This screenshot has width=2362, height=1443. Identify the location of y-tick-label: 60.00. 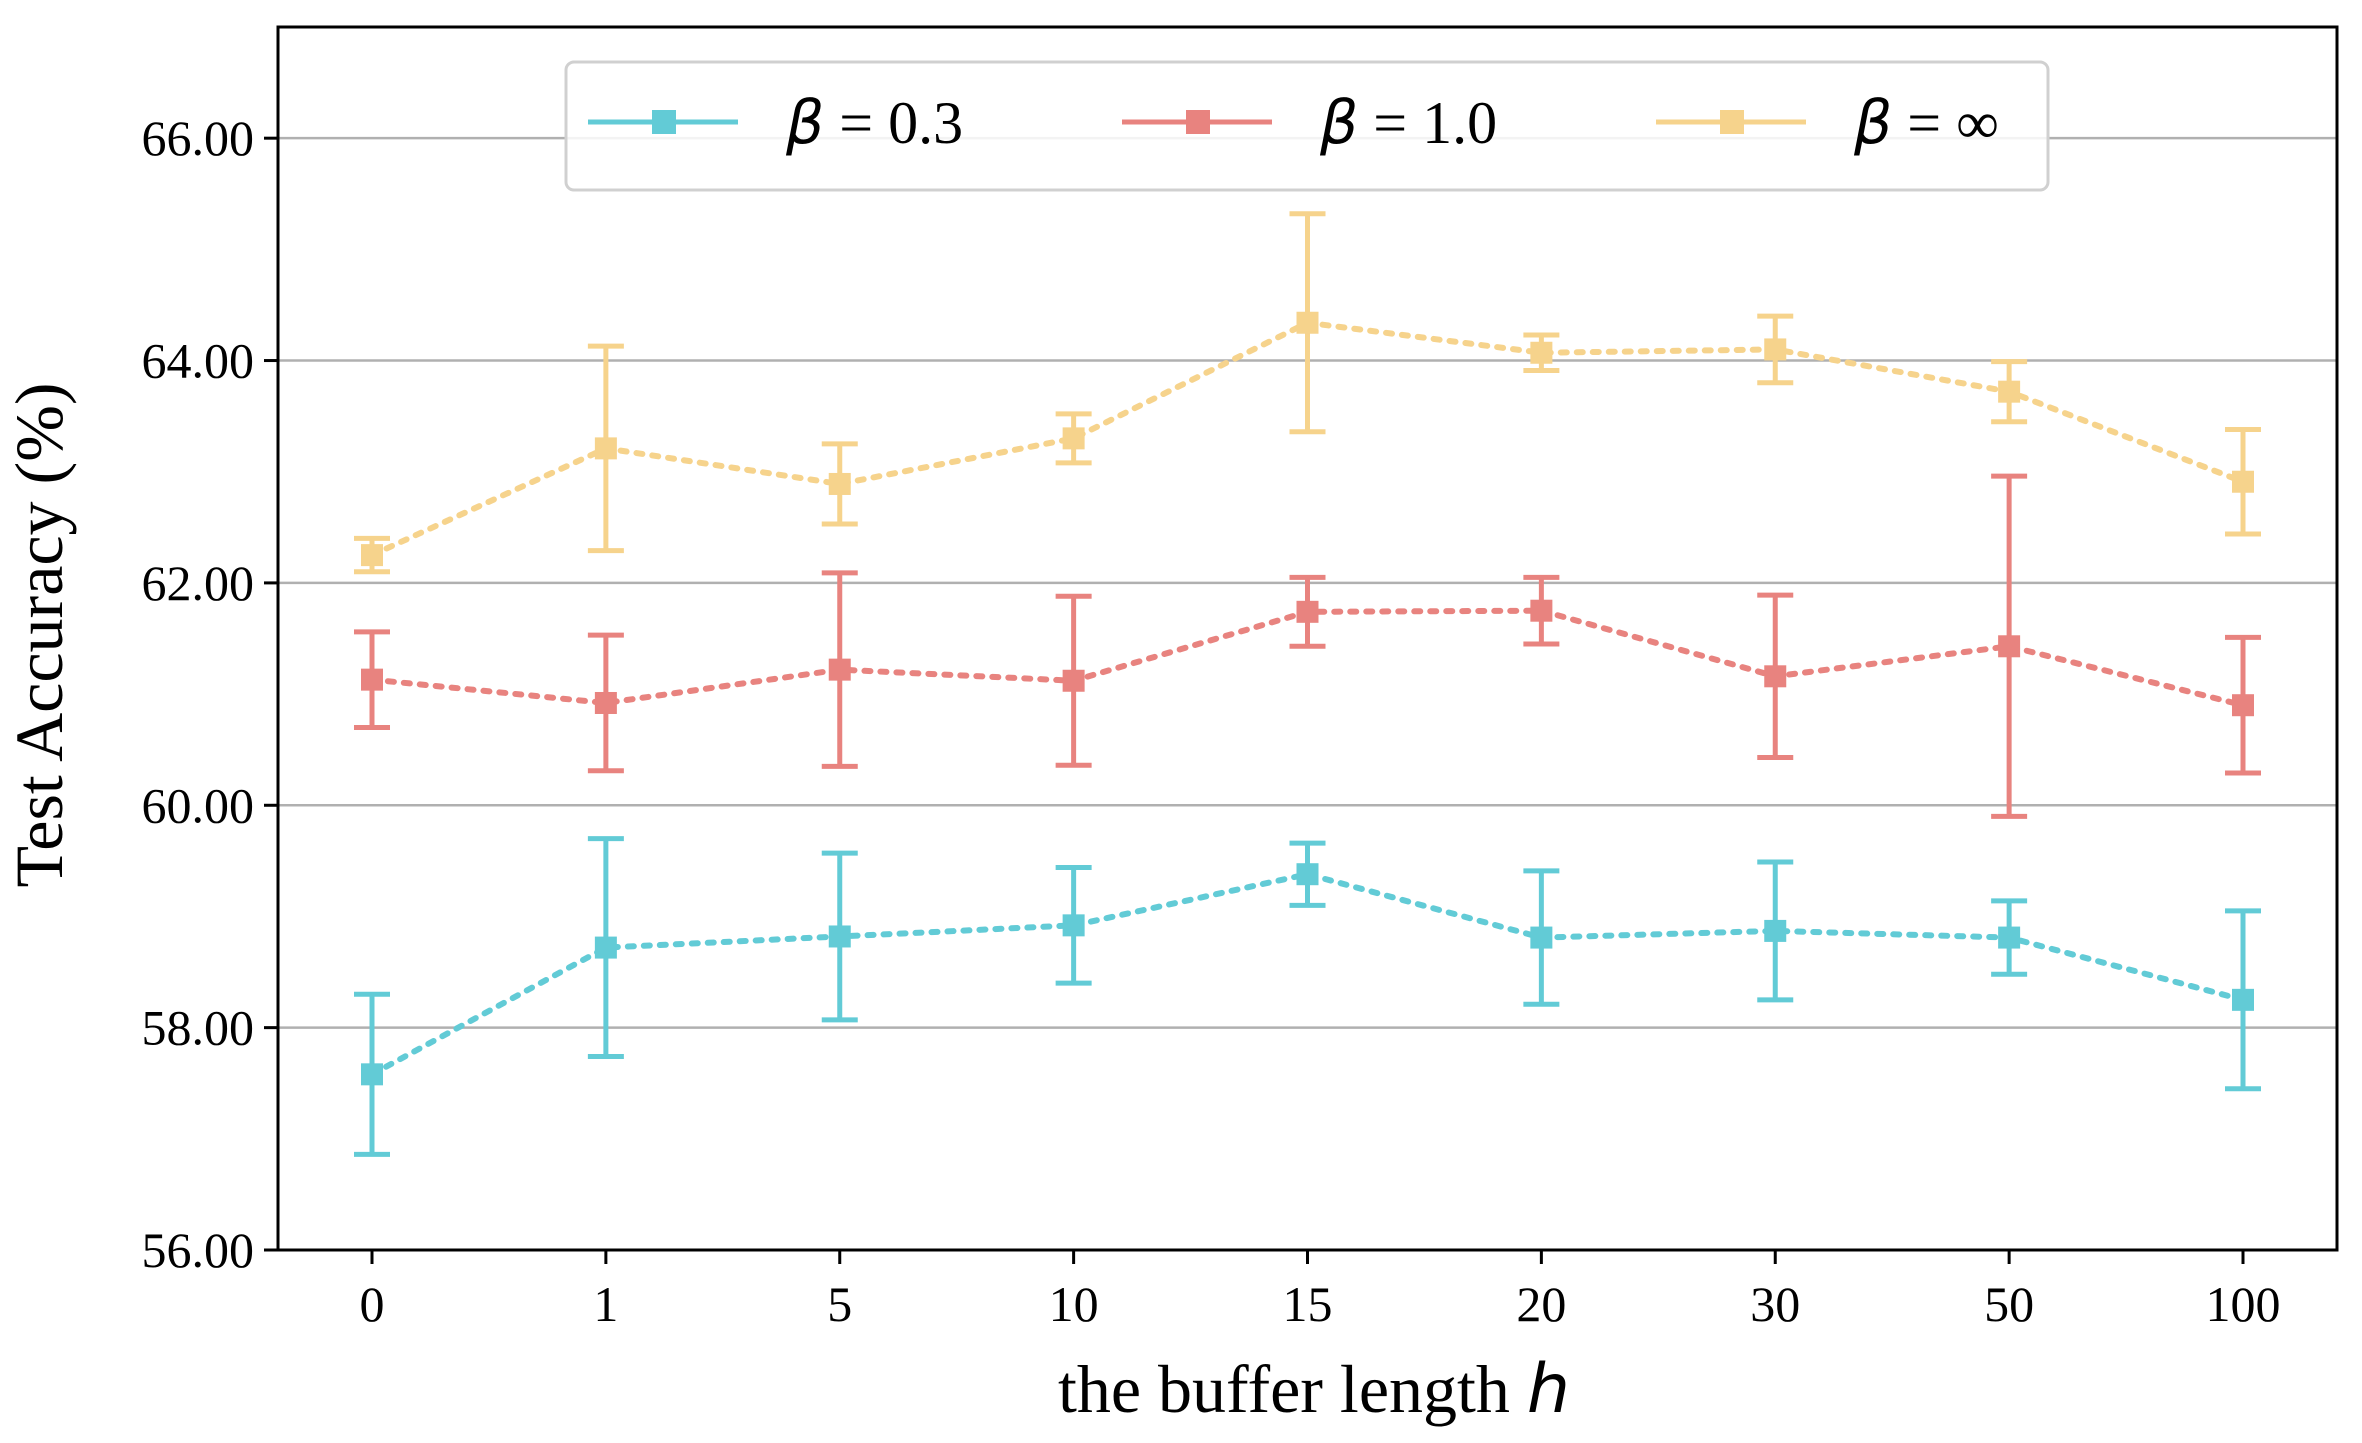
(198, 805).